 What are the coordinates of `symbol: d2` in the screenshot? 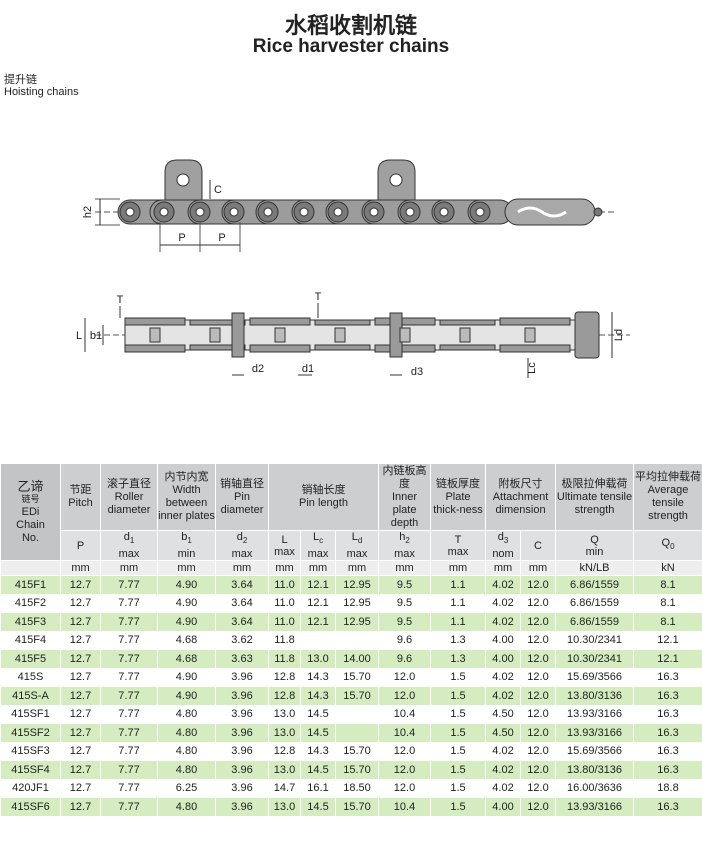 It's located at (242, 538).